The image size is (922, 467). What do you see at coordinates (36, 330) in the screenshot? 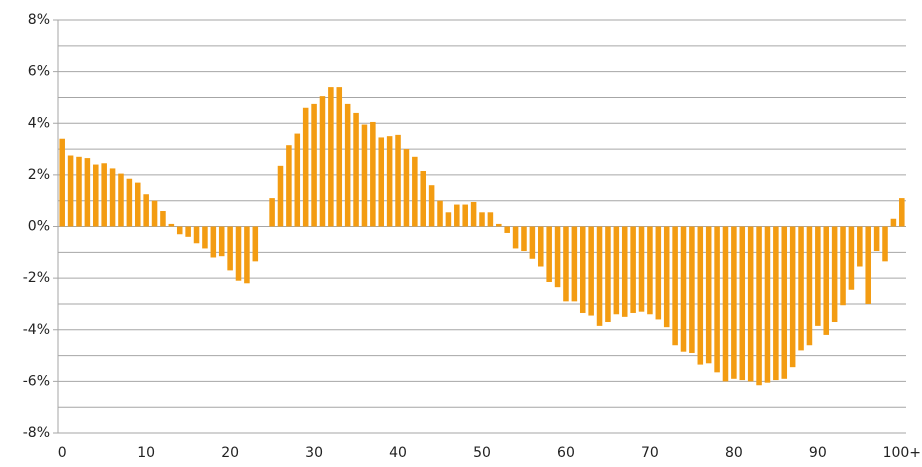
I see `y-tick-label: -4%` at bounding box center [36, 330].